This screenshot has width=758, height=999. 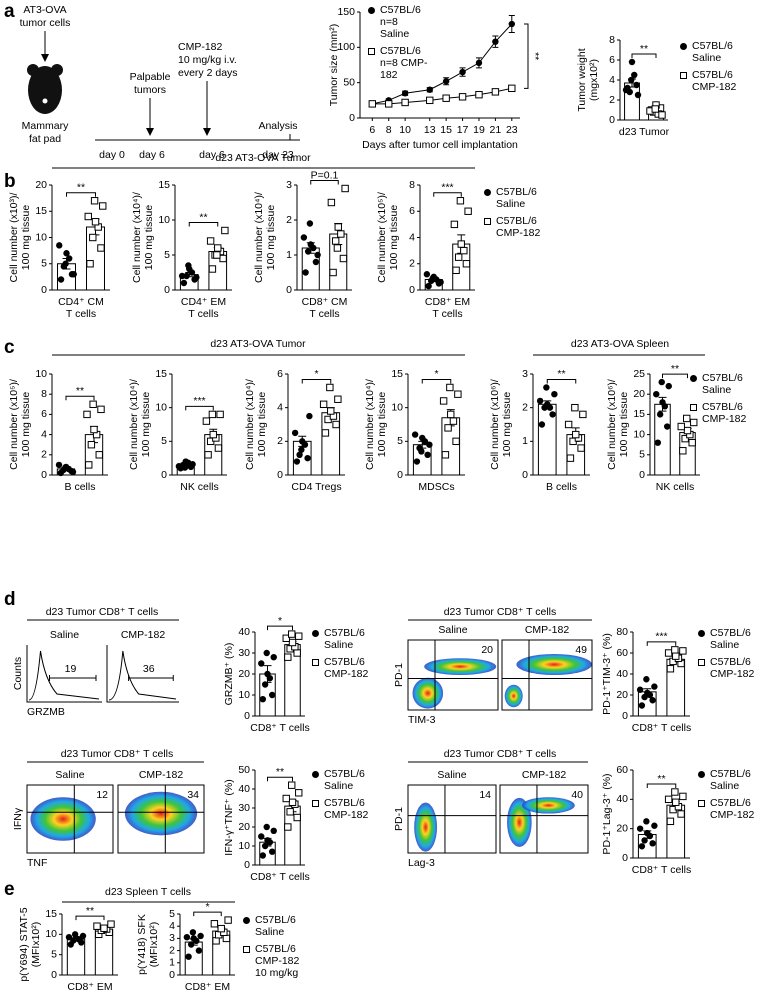 What do you see at coordinates (372, 130) in the screenshot?
I see `x-tick-label: 6` at bounding box center [372, 130].